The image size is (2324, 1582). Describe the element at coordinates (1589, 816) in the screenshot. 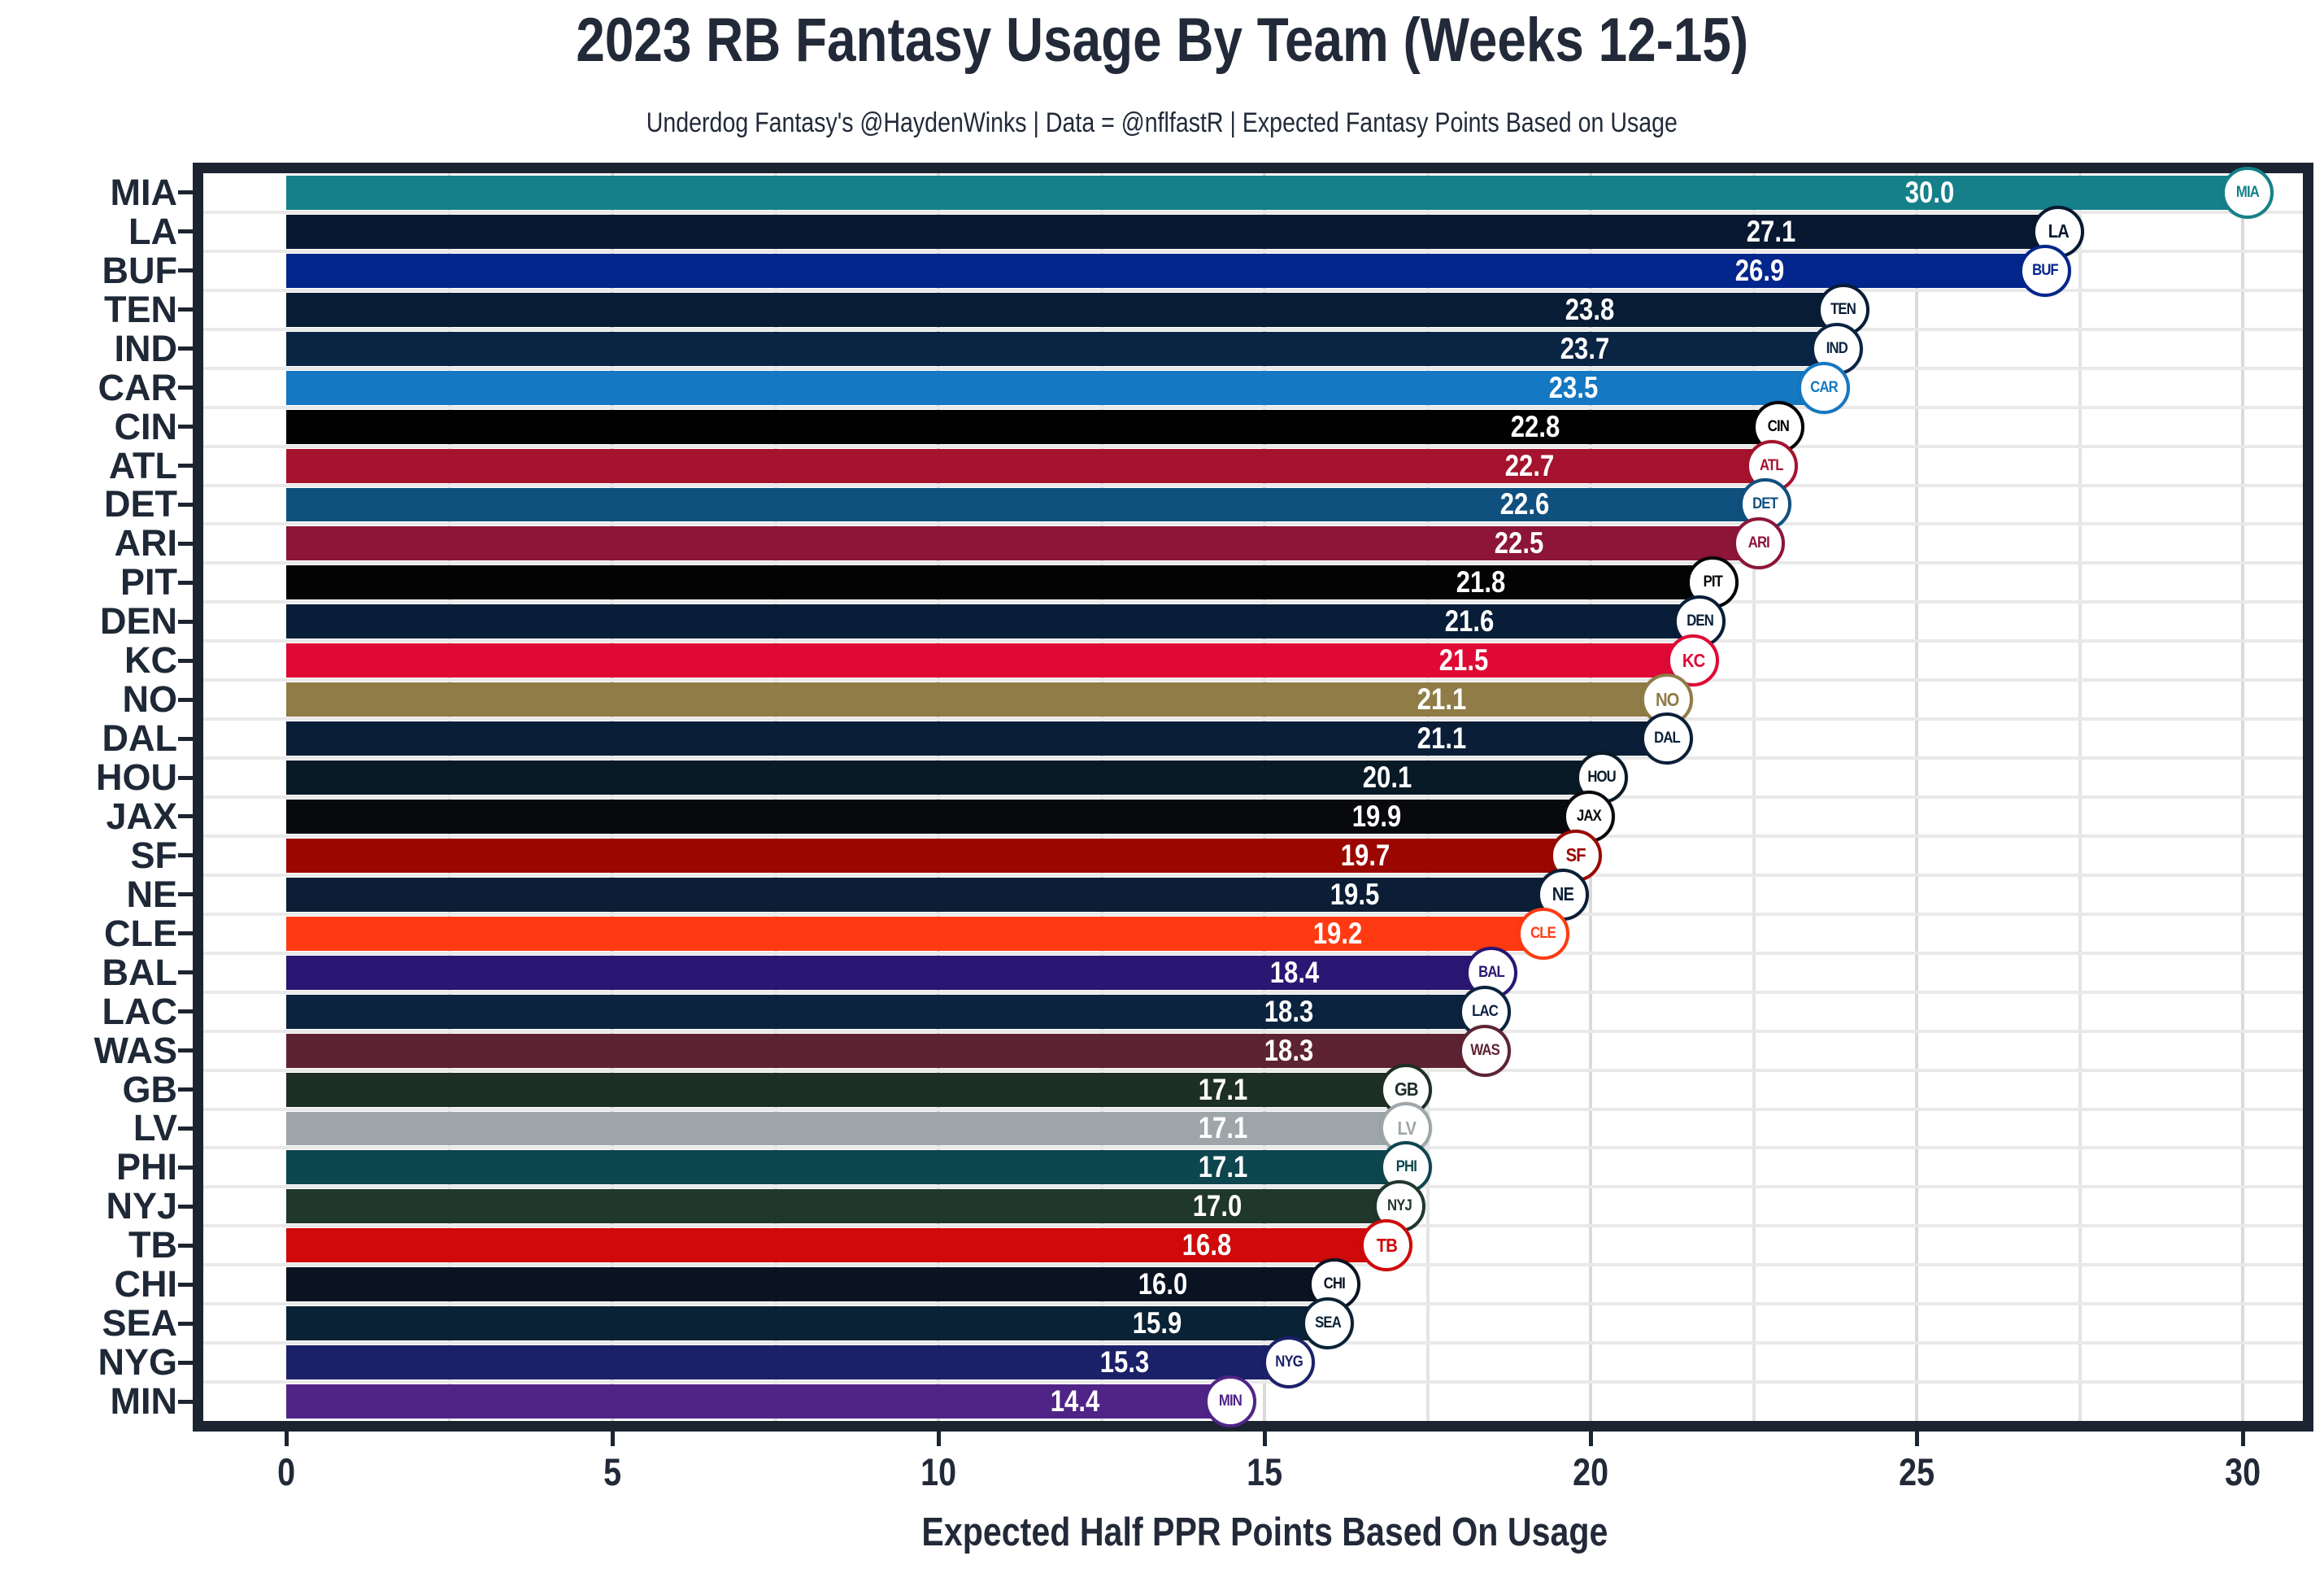

I see `team-logo-text: JAX` at that location.